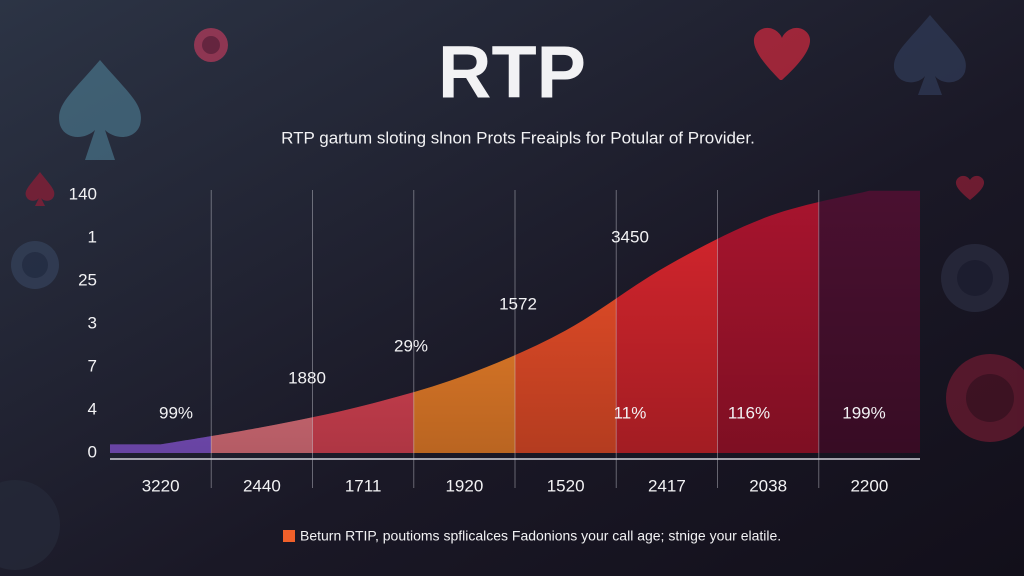 The height and width of the screenshot is (576, 1024). Describe the element at coordinates (411, 345) in the screenshot. I see `annotation: 29%` at that location.